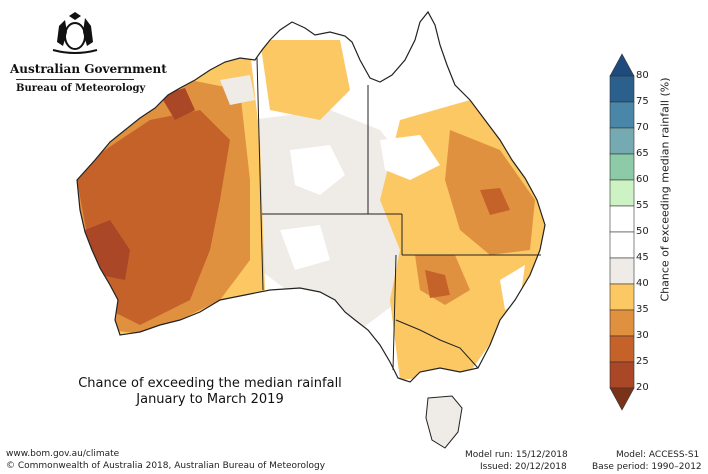 Image resolution: width=708 pixels, height=474 pixels. Describe the element at coordinates (642, 309) in the screenshot. I see `legend-tick-35: 35` at that location.